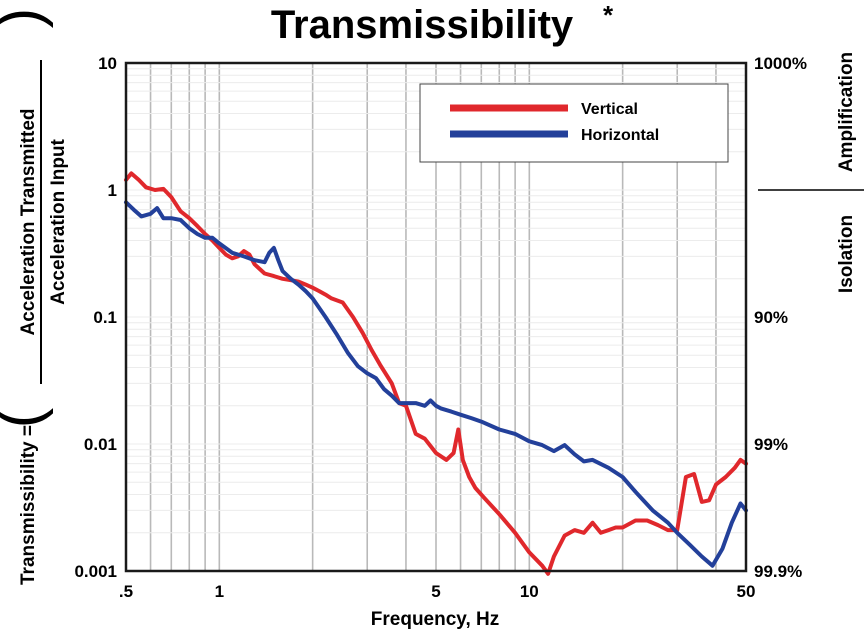 The image size is (864, 632). I want to click on x-tick-labels: .5 1 5 10 50, so click(437, 591).